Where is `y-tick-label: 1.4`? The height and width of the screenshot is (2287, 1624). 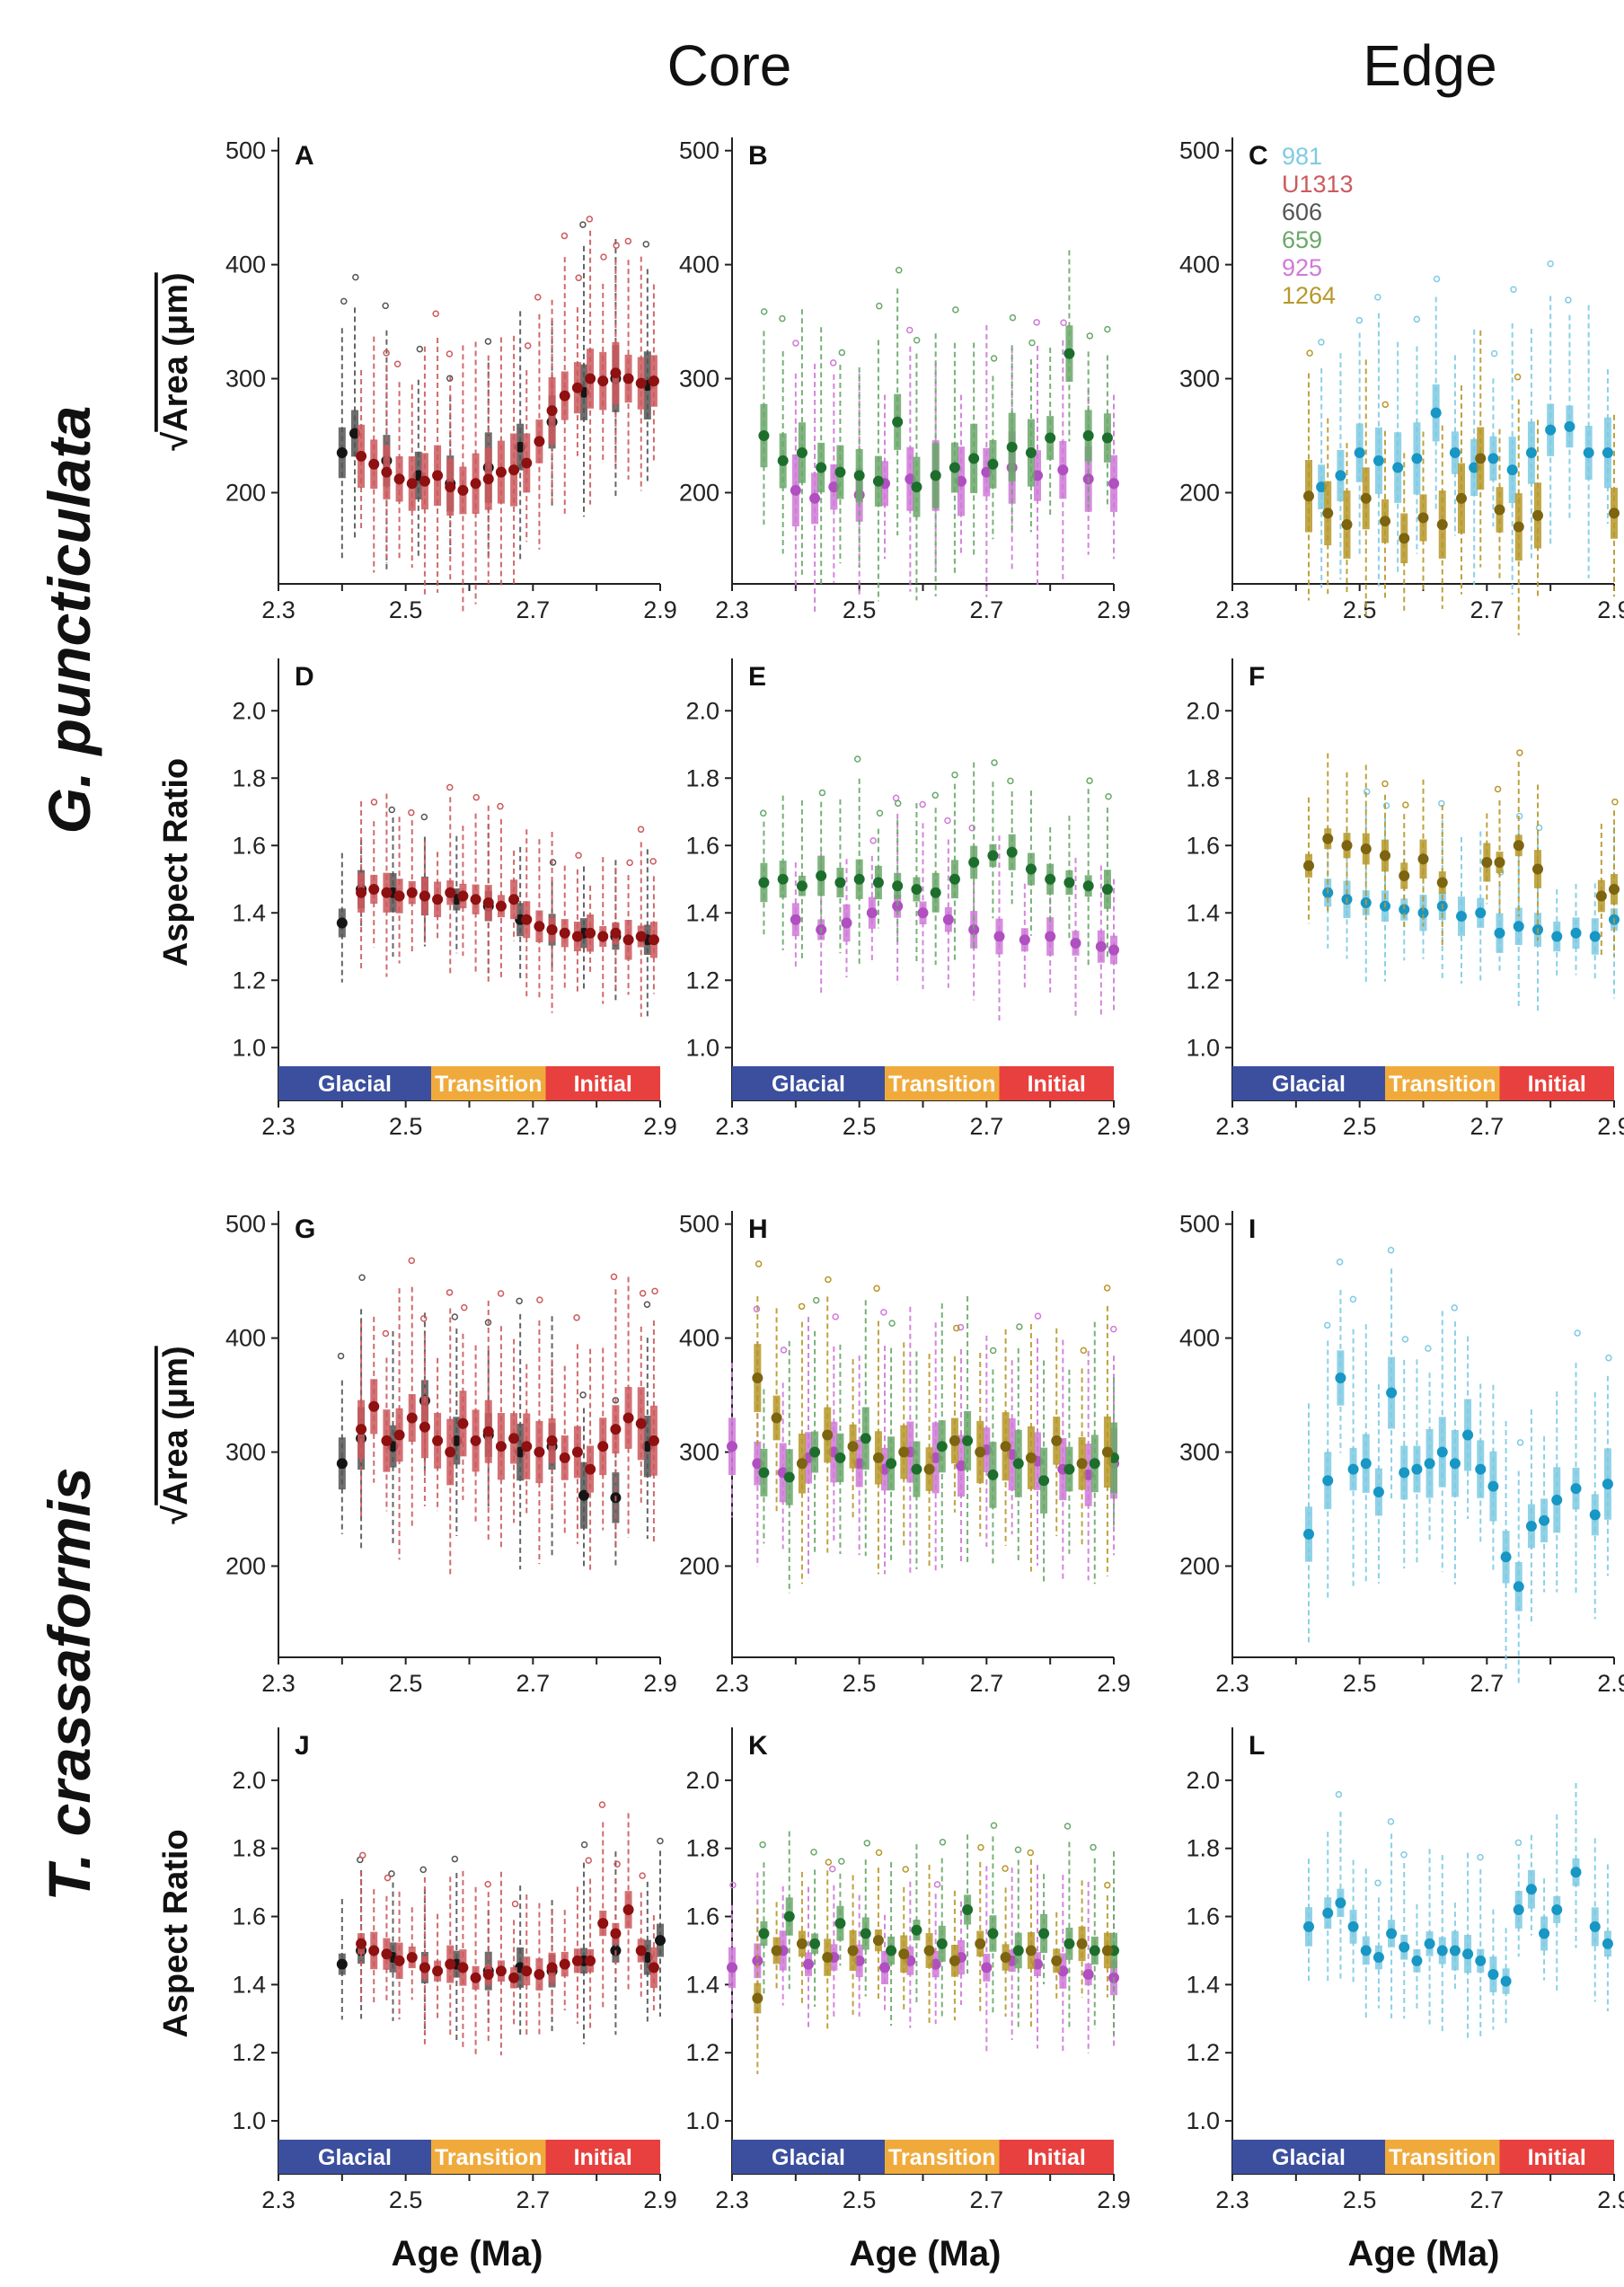 y-tick-label: 1.4 is located at coordinates (702, 1985).